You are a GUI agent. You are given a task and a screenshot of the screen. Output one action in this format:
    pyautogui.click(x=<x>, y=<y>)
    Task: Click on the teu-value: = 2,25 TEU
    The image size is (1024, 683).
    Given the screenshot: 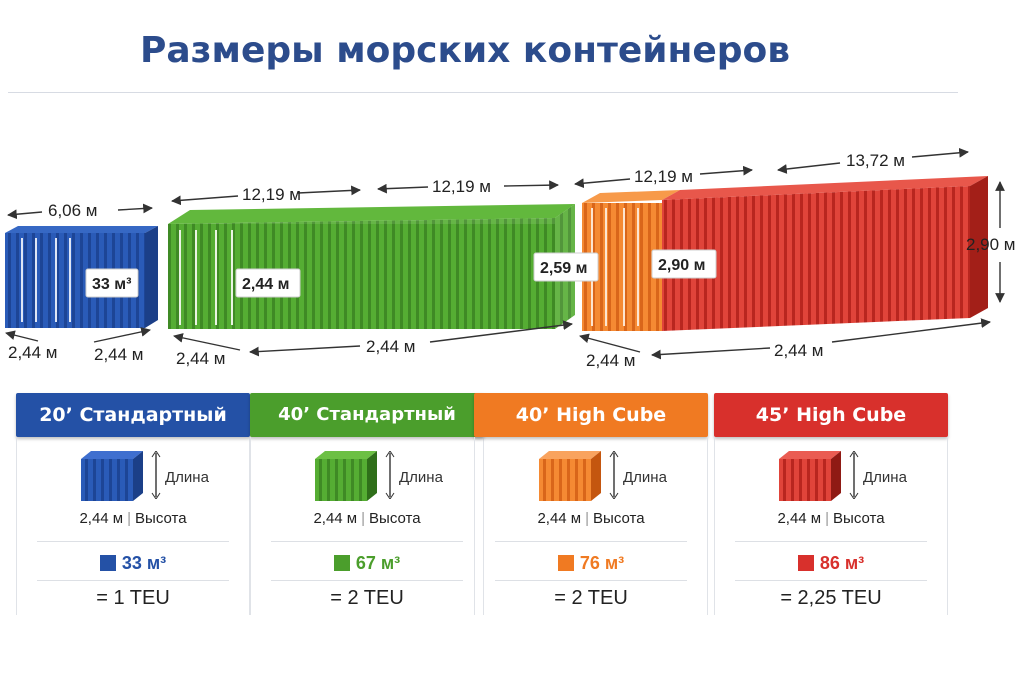 What is the action you would take?
    pyautogui.click(x=831, y=598)
    